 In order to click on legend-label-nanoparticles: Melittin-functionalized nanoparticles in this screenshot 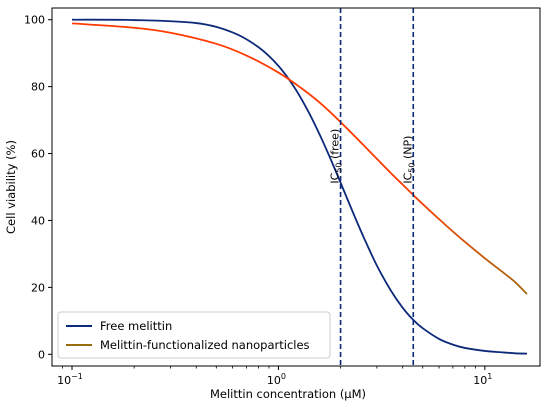, I will do `click(205, 345)`.